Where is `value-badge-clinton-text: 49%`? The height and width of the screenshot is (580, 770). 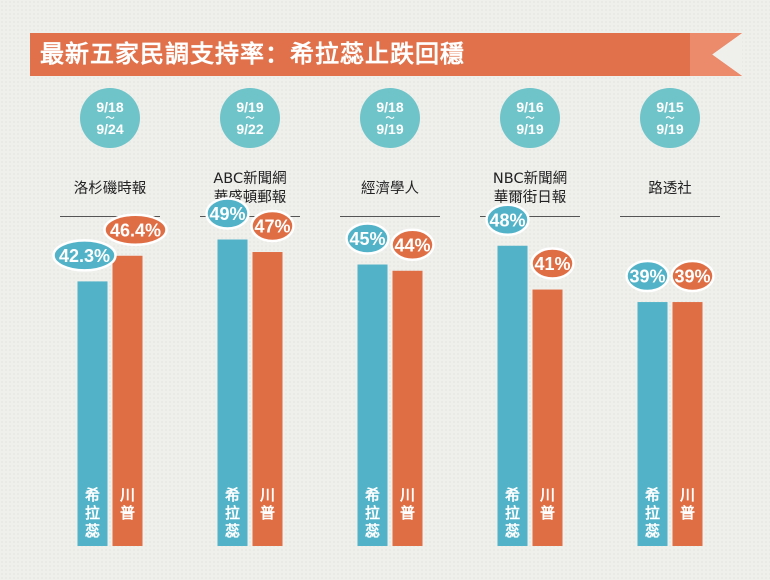 value-badge-clinton-text: 49% is located at coordinates (227, 214).